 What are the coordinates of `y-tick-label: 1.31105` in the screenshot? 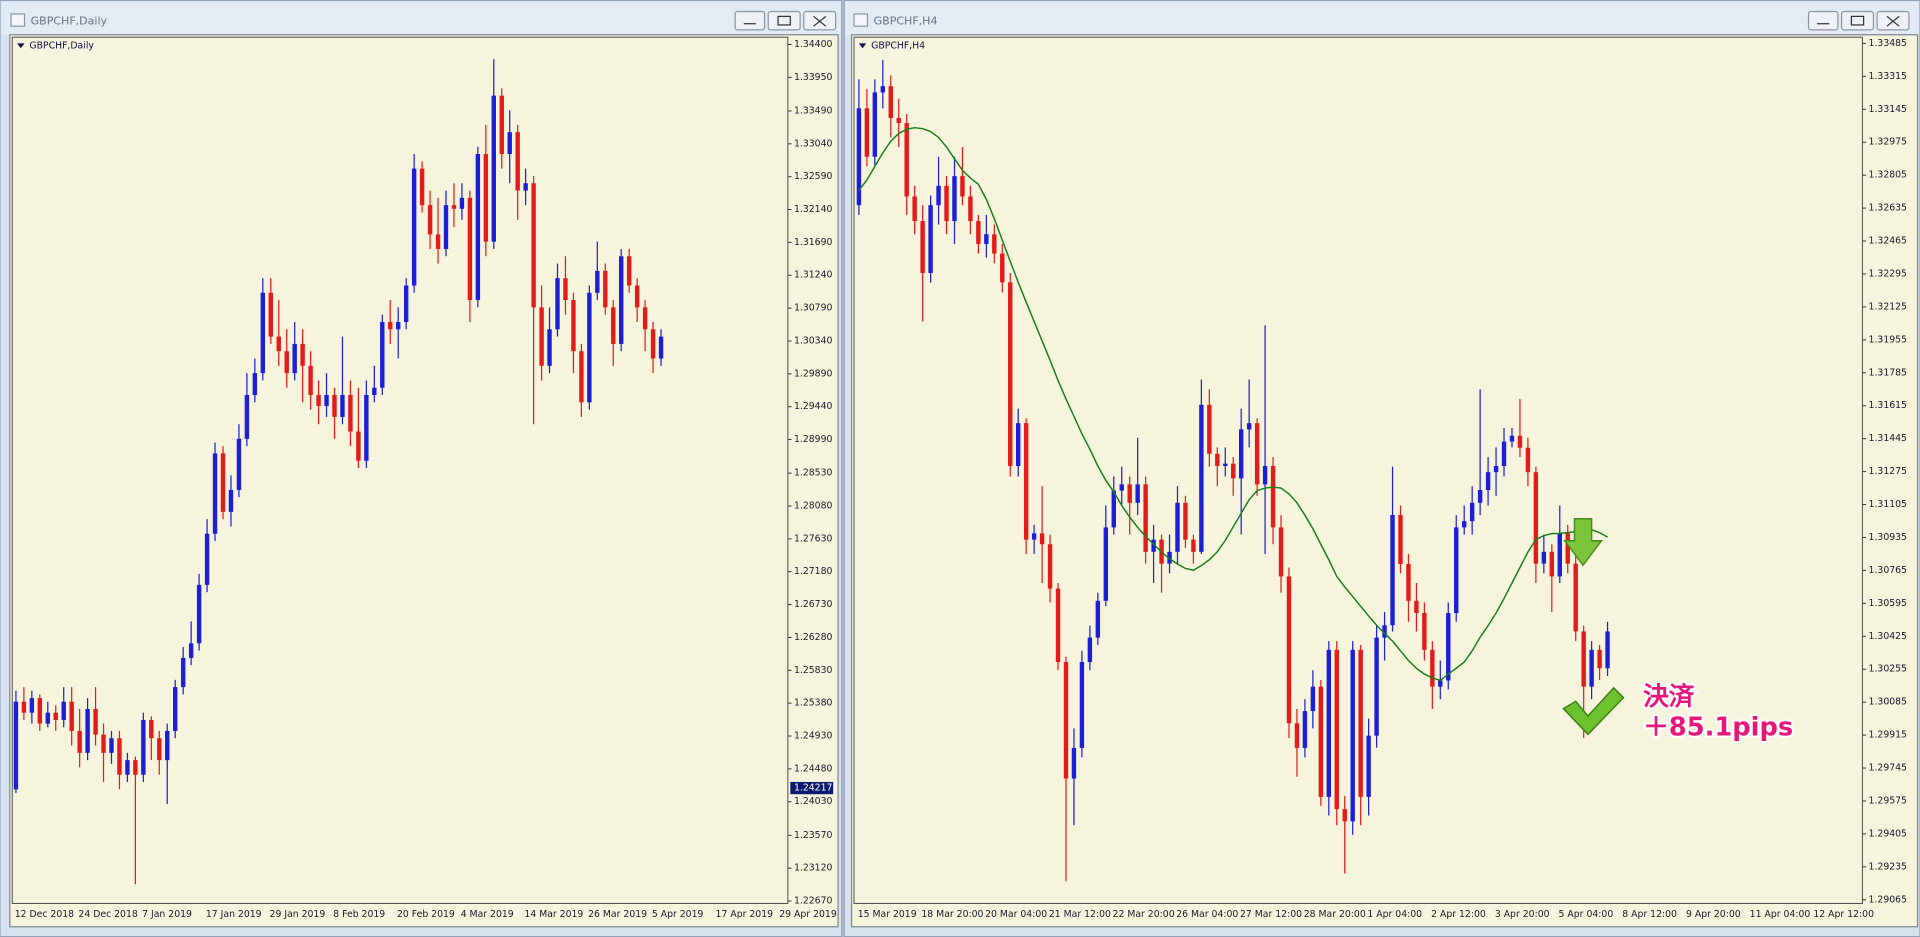 It's located at (1888, 504).